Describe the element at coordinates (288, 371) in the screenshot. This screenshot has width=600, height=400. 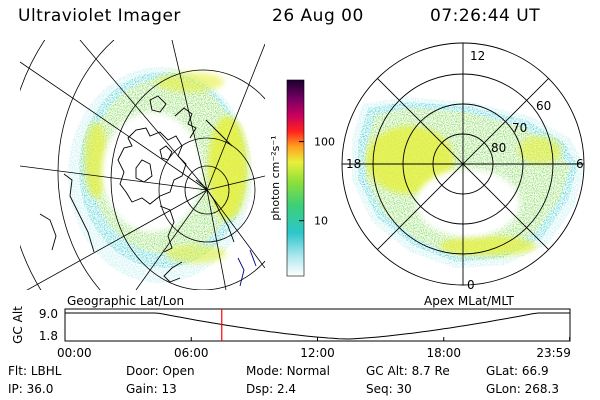
I see `telemetry-mode: Mode: Normal` at that location.